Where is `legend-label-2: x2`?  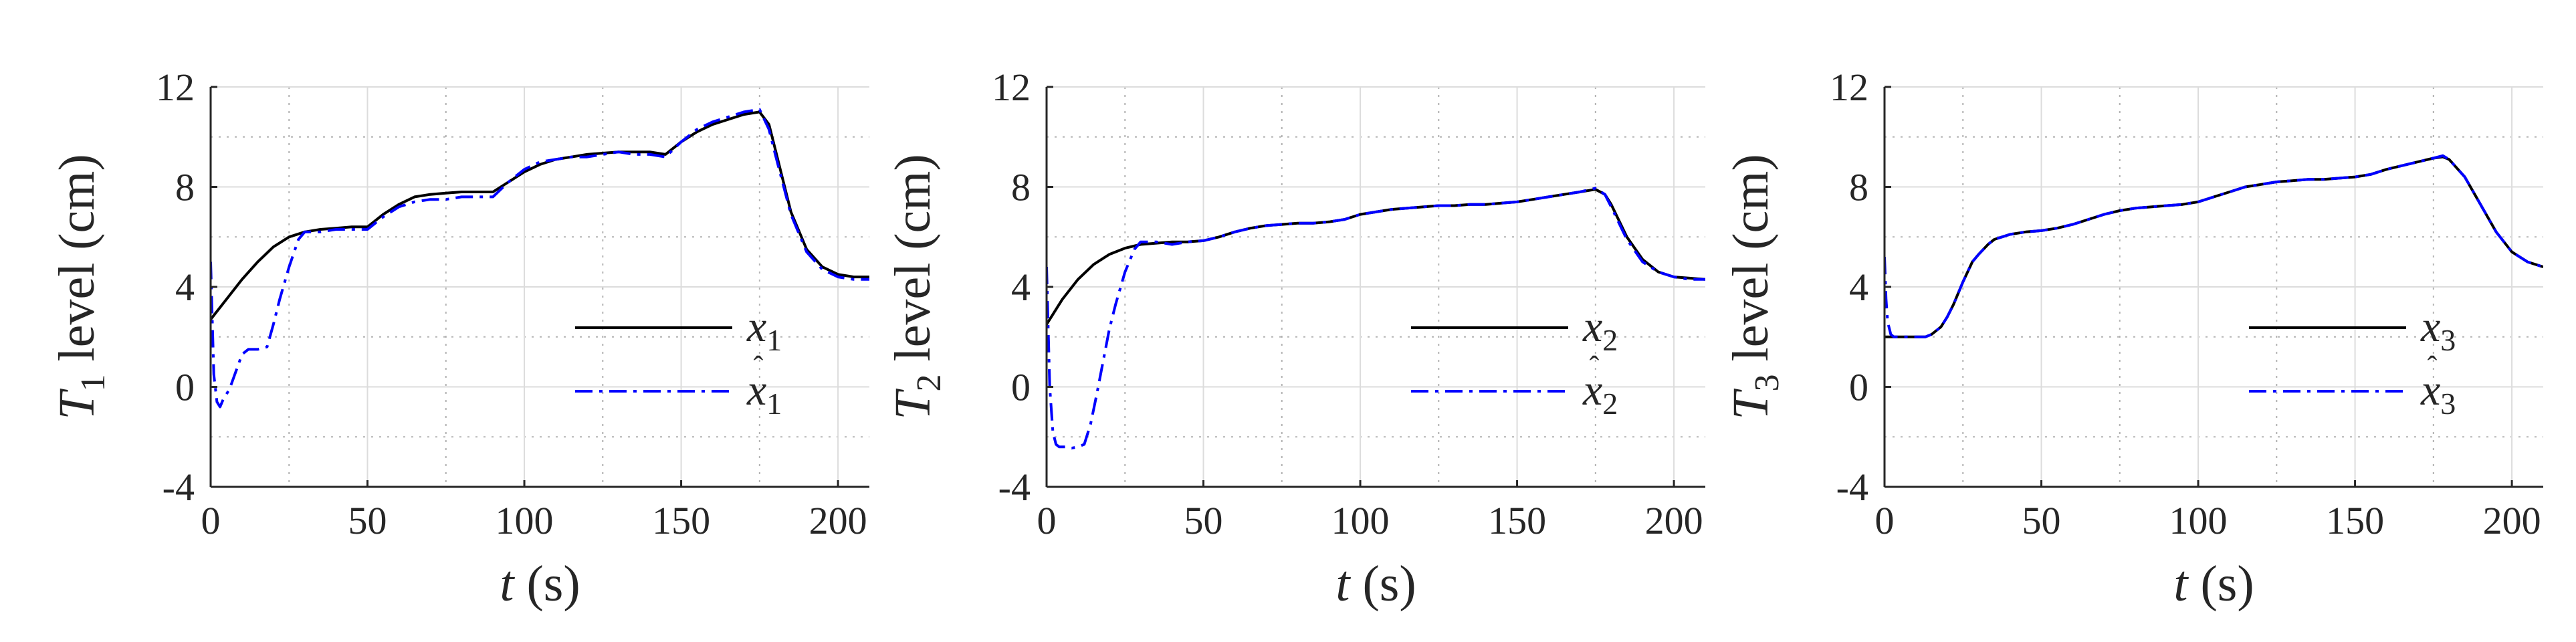
legend-label-2: x2 is located at coordinates (1600, 393).